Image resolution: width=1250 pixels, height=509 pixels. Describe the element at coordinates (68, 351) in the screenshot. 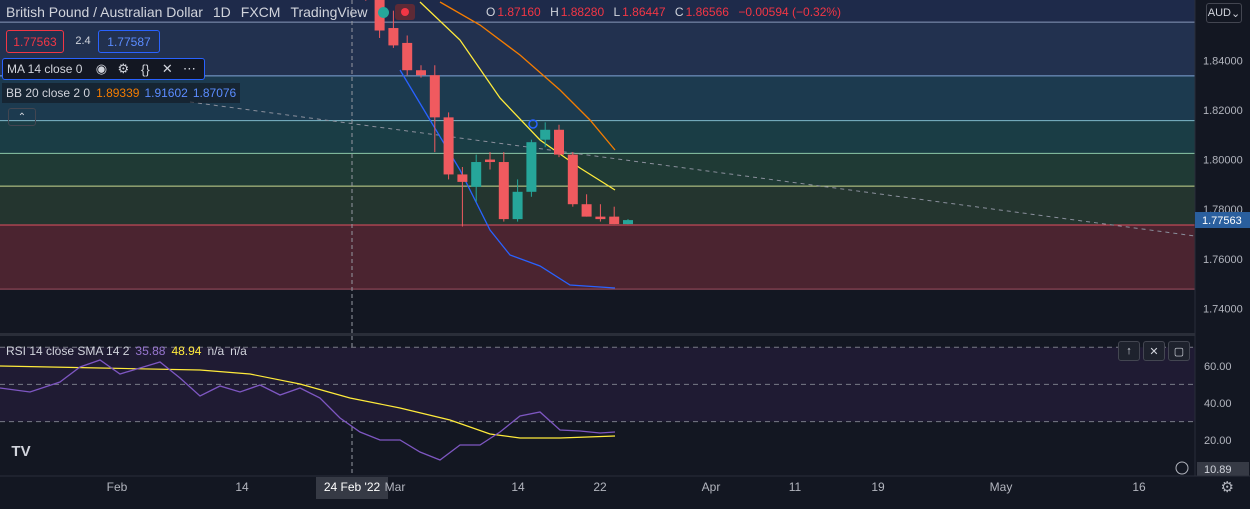

I see `rsi-label: RSI 14 close SMA 14 2` at that location.